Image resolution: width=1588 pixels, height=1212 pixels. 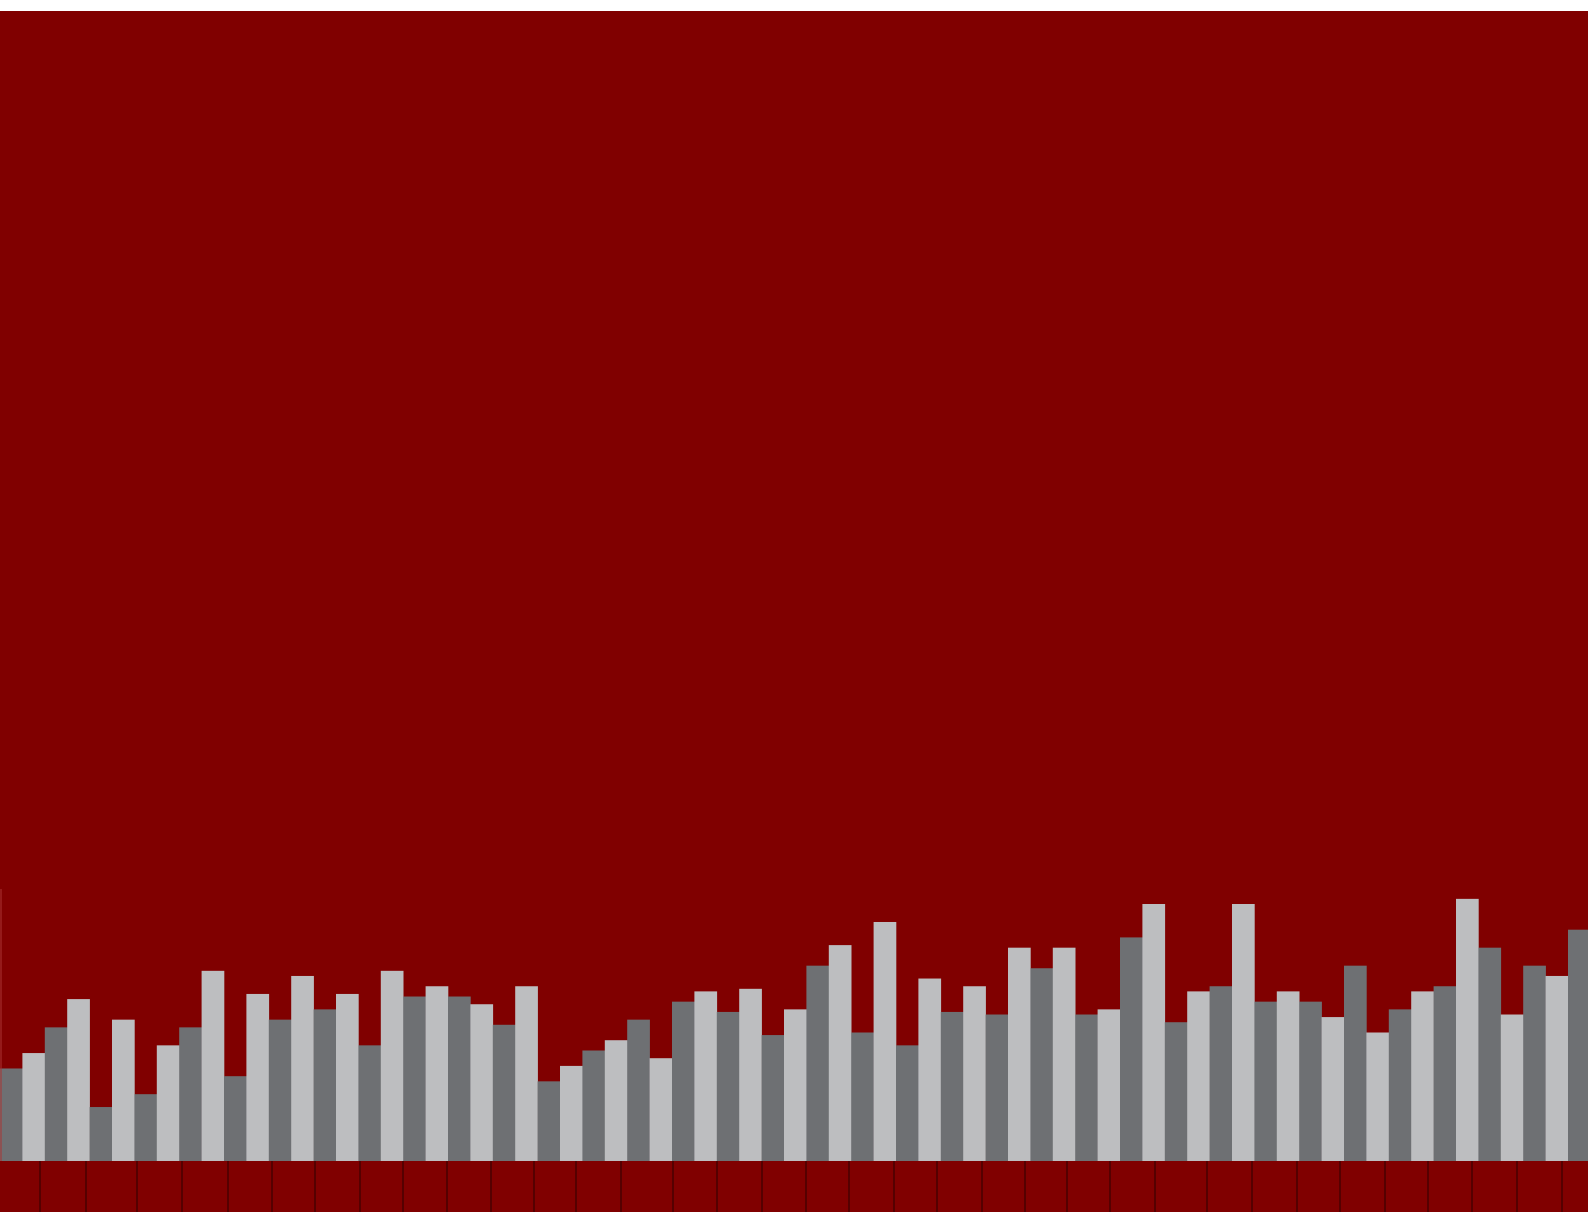 I want to click on x-axis-ticks, so click(x=801, y=1186).